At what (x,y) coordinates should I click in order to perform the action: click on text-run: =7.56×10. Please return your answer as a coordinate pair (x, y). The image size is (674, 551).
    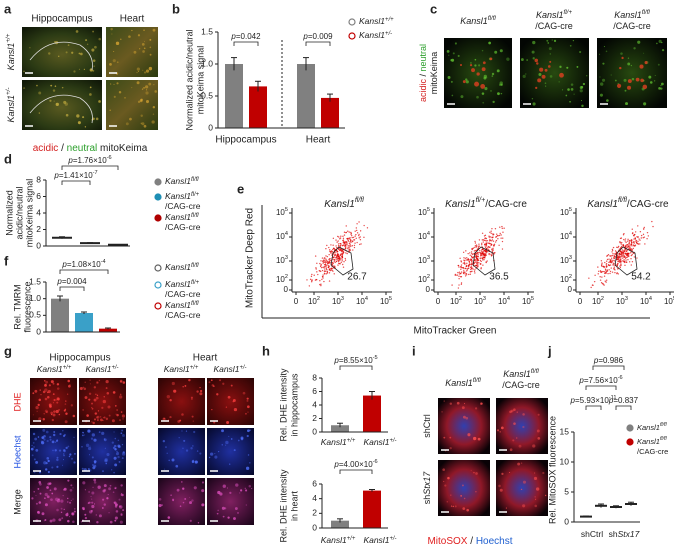
    Looking at the image, I should click on (601, 380).